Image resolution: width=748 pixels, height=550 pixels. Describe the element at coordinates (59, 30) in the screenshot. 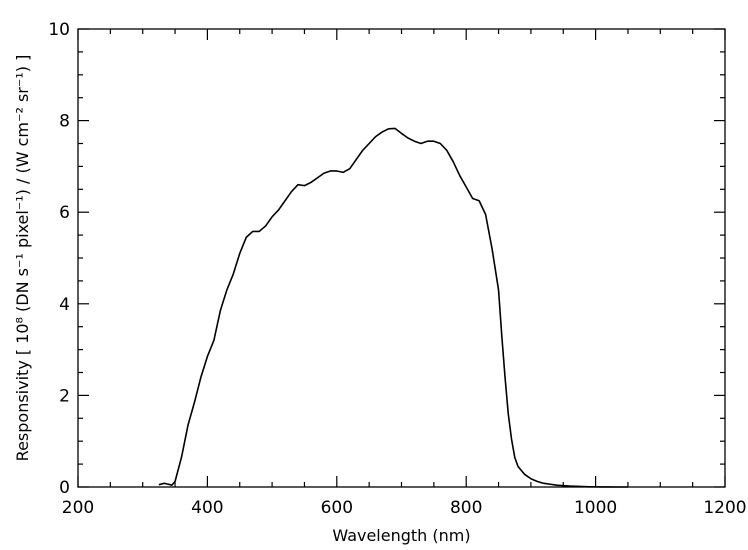

I see `y-tick-label: 10` at that location.